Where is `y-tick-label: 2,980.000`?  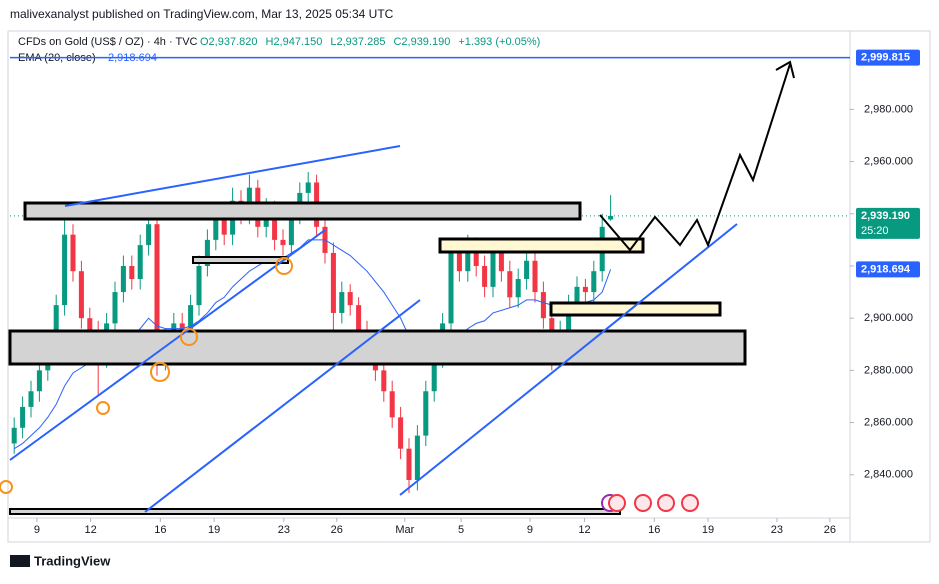
y-tick-label: 2,980.000 is located at coordinates (888, 109).